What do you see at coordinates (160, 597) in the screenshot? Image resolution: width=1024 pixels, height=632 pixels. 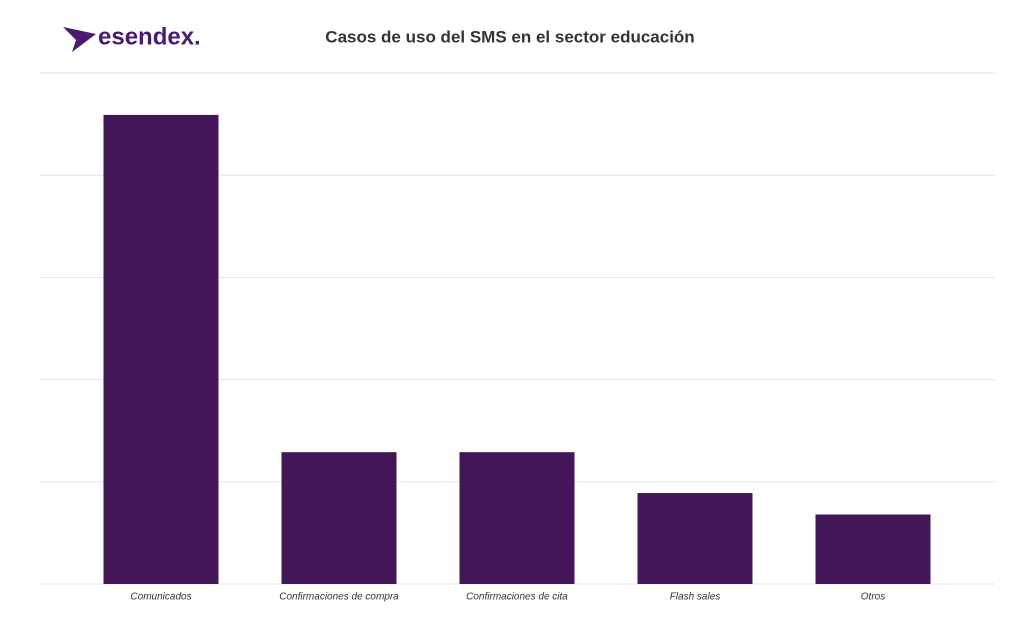 I see `x-tick-label: Comunicados` at bounding box center [160, 597].